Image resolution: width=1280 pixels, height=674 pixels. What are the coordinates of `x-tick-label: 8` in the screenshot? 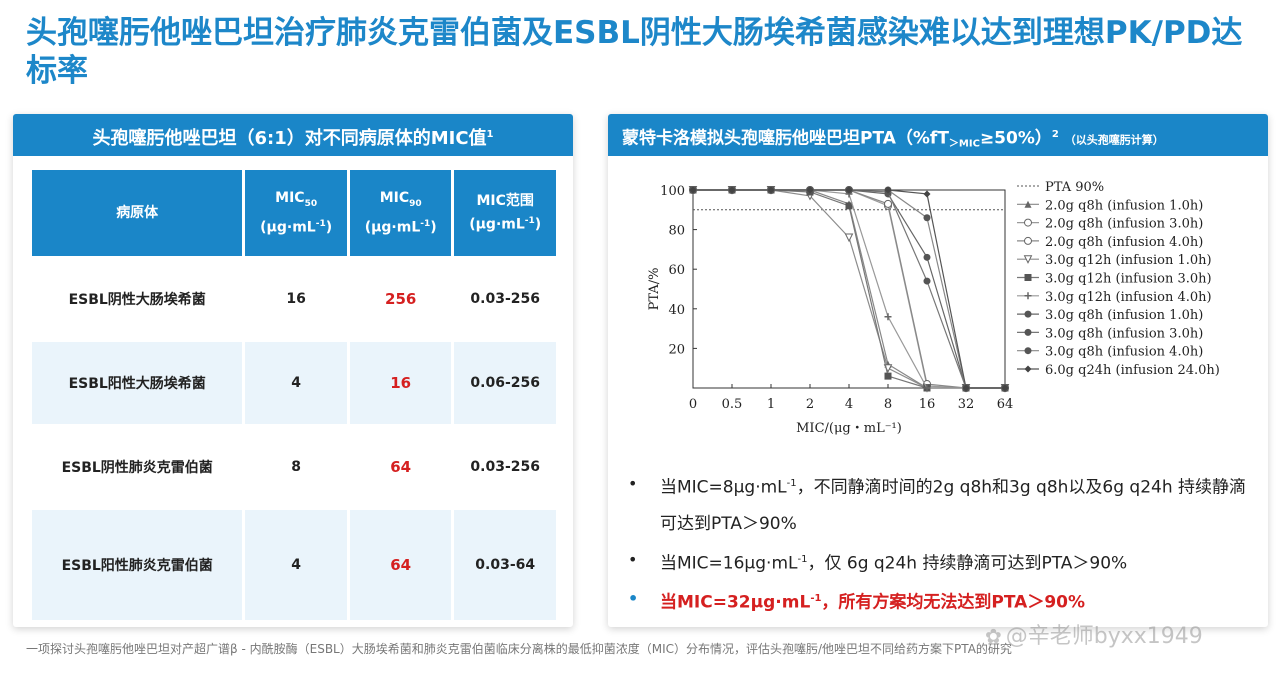 It's located at (888, 404).